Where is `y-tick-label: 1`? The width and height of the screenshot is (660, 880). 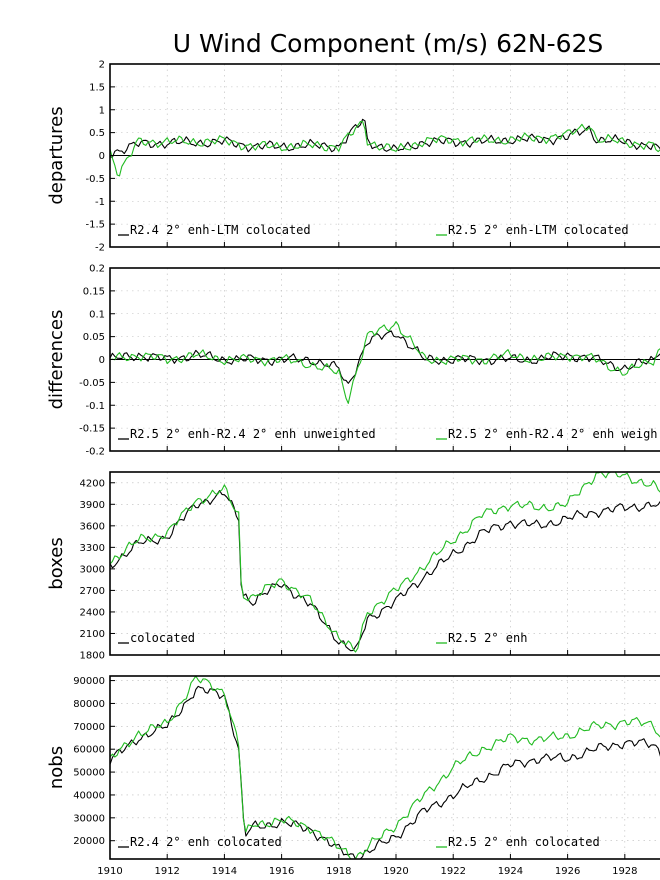 y-tick-label: 1 is located at coordinates (102, 110).